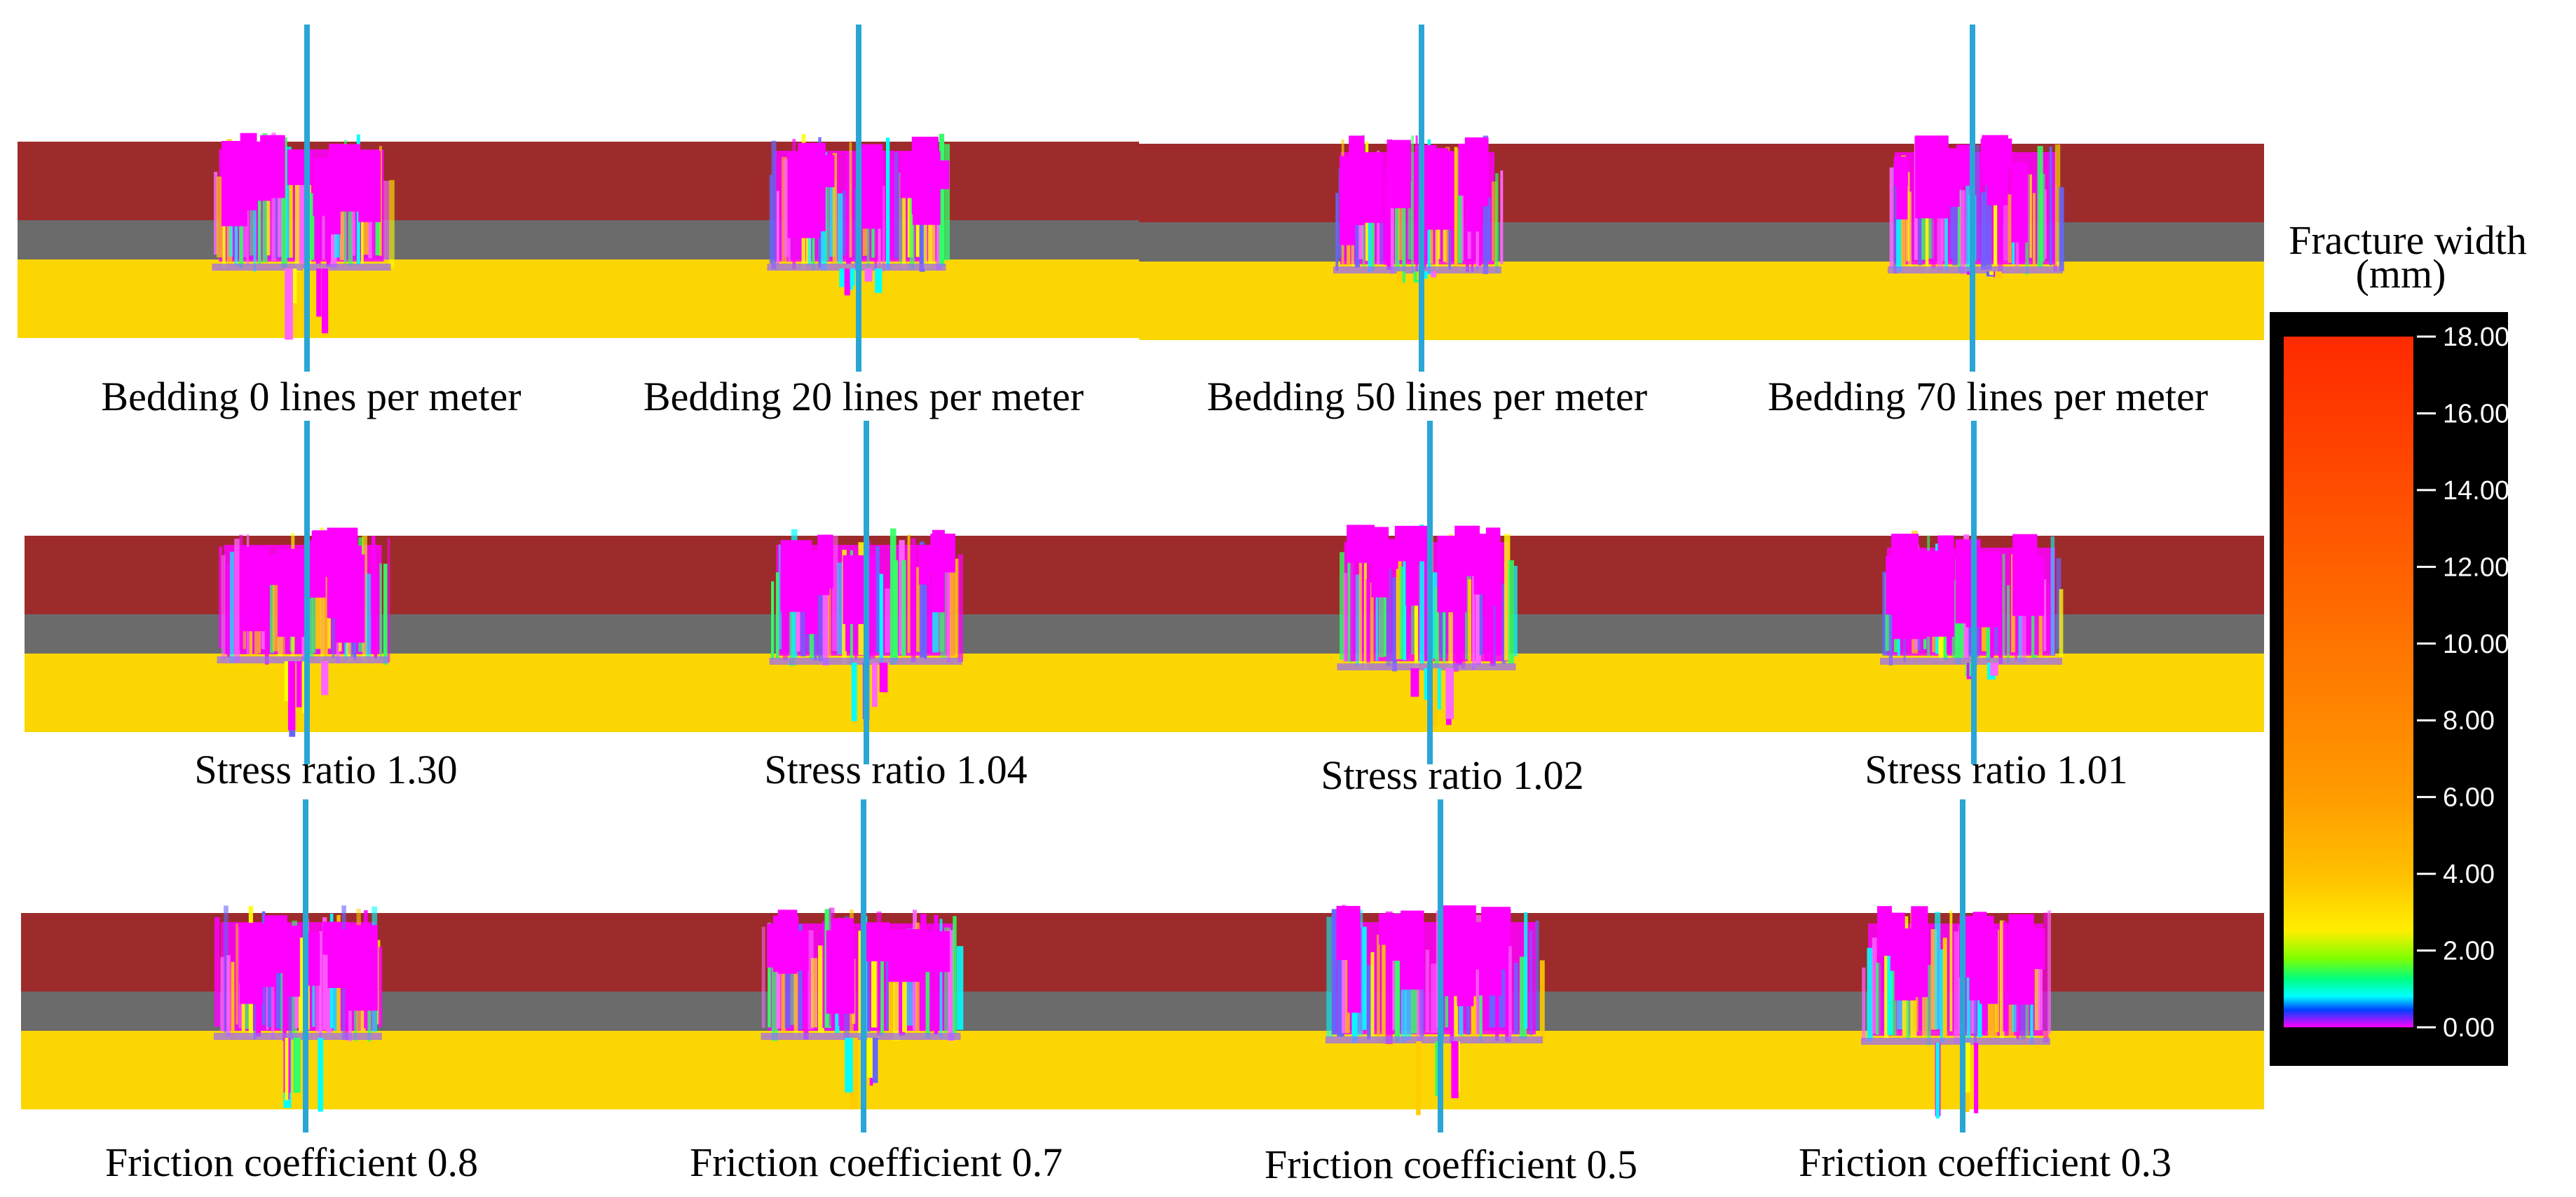 The height and width of the screenshot is (1197, 2576). I want to click on legend-title: Fracture width, so click(2408, 240).